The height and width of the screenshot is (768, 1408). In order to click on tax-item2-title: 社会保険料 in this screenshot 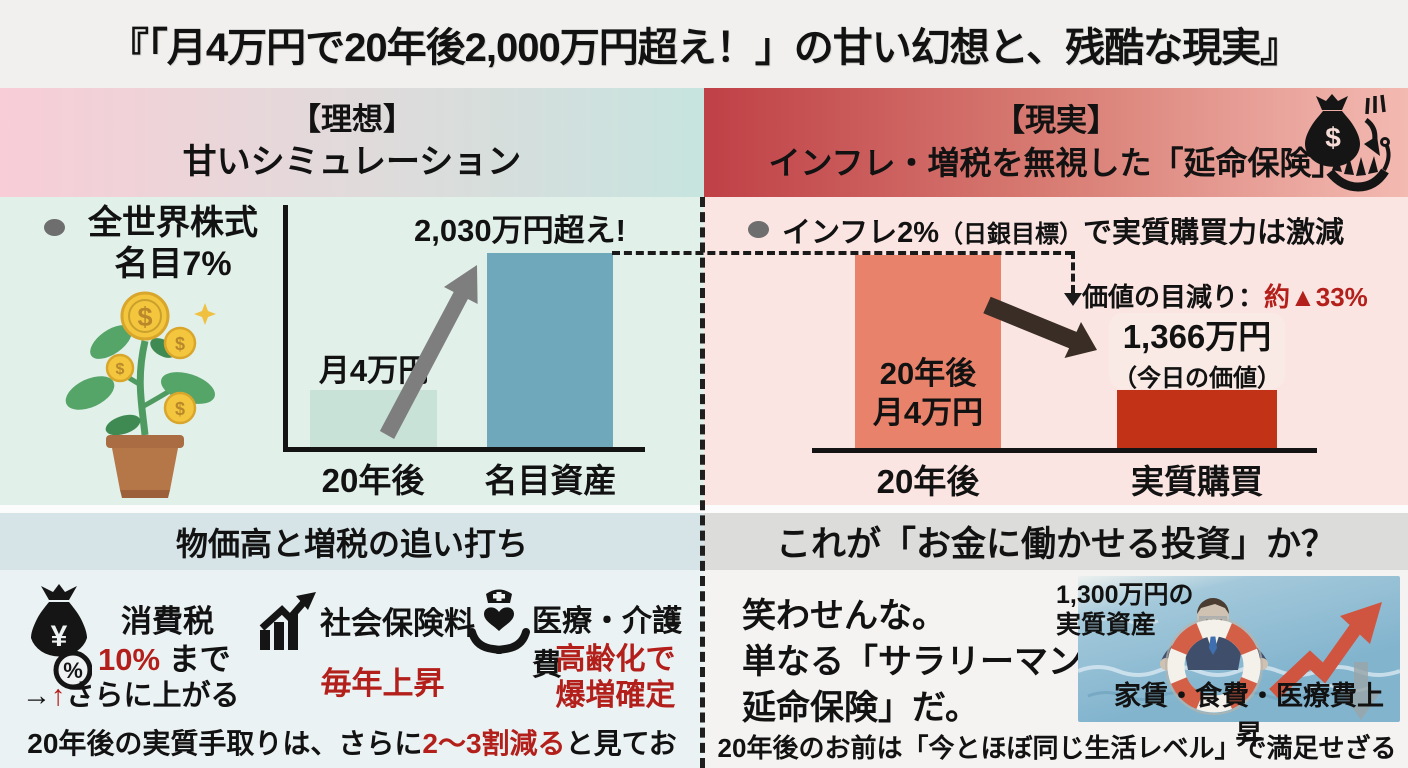, I will do `click(397, 623)`.